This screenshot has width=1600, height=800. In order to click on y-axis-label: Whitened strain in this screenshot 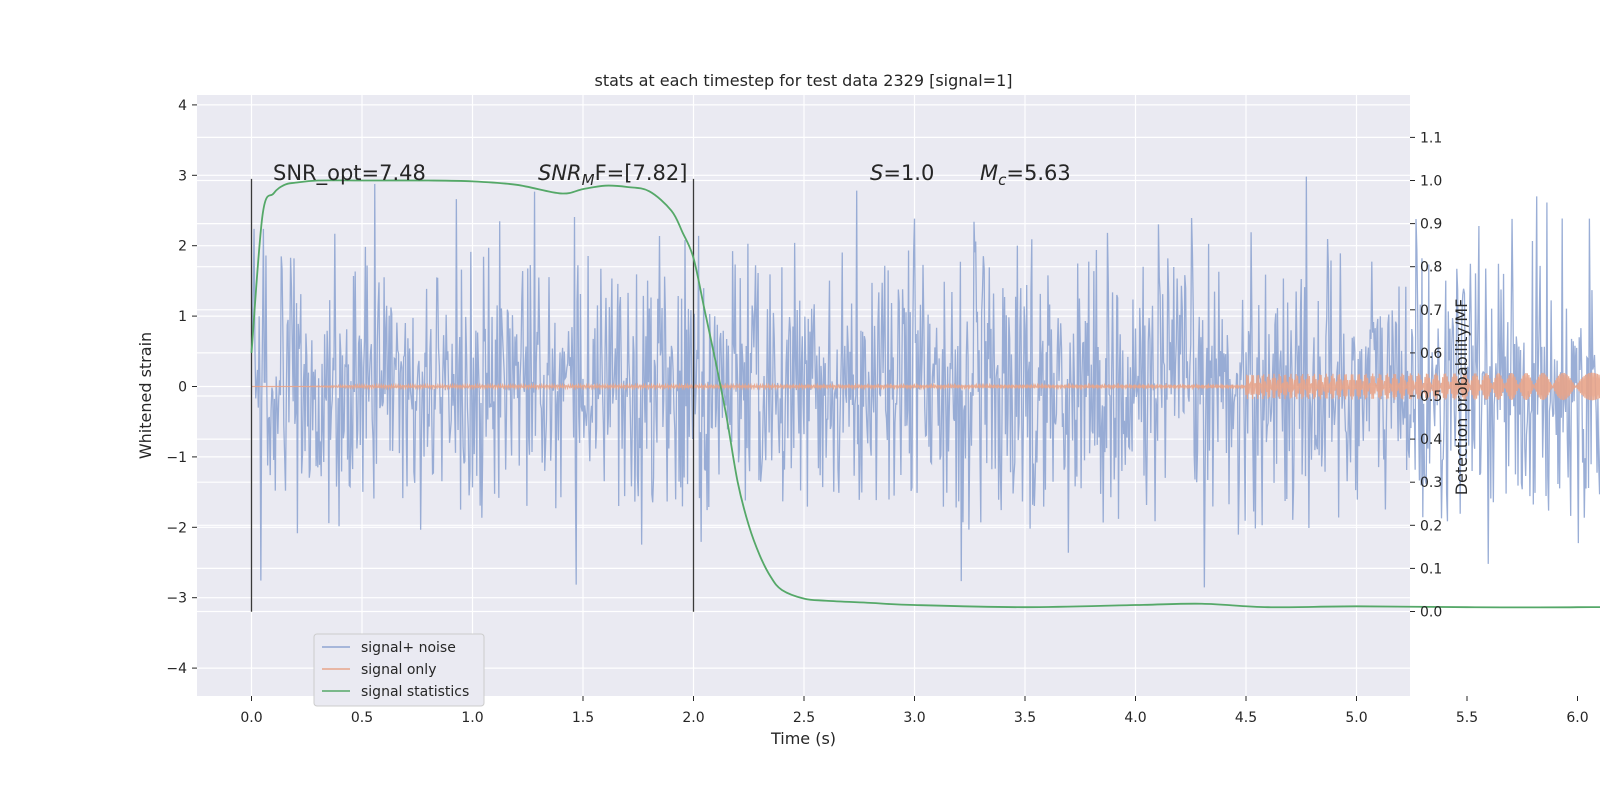, I will do `click(145, 395)`.